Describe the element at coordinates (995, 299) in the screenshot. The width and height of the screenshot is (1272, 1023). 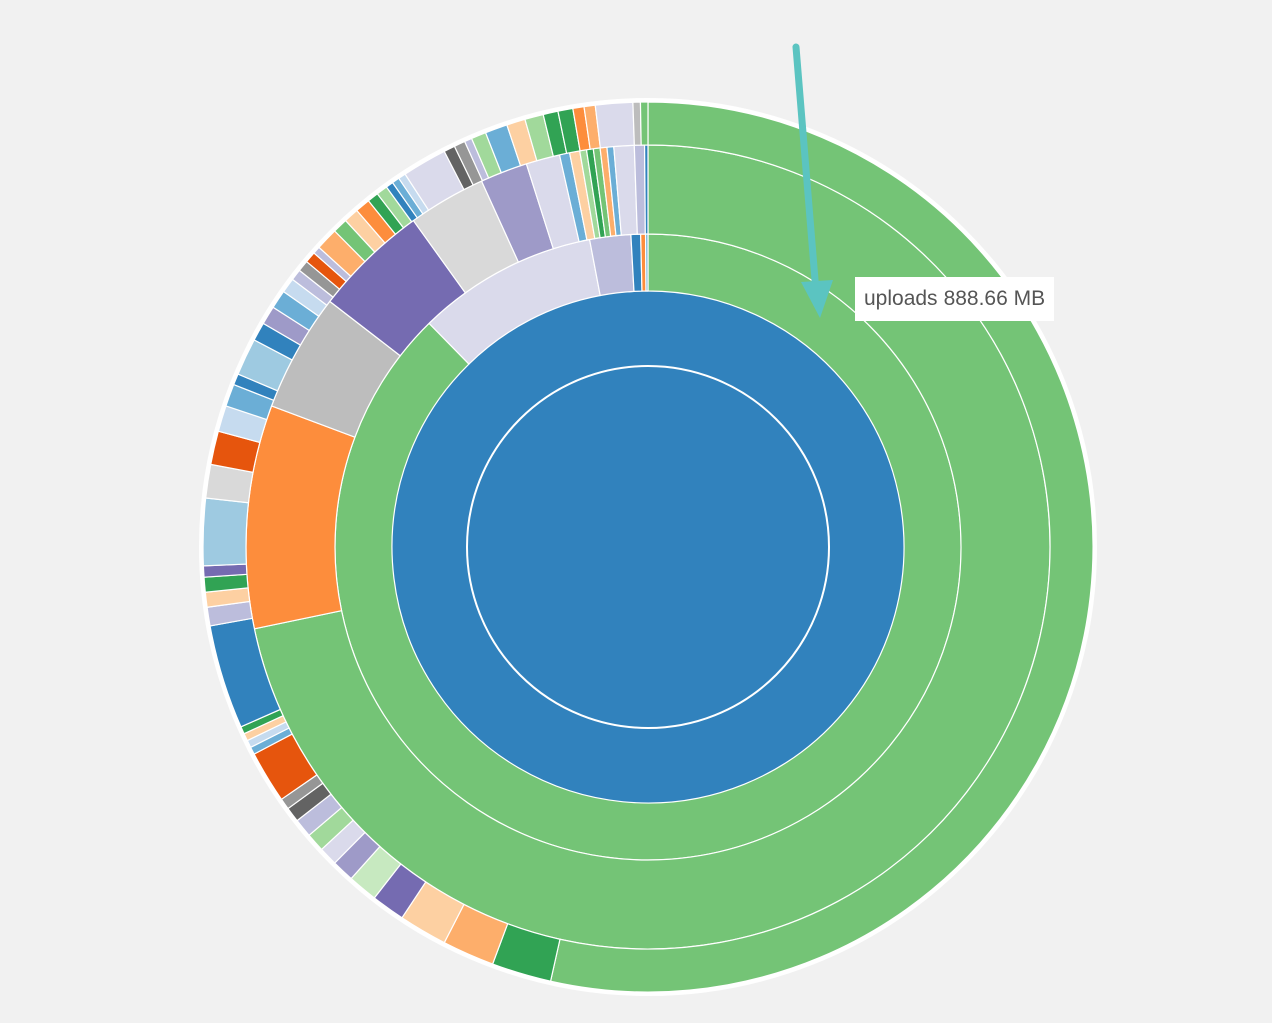
I see `tooltip-value: 888.66 MB` at that location.